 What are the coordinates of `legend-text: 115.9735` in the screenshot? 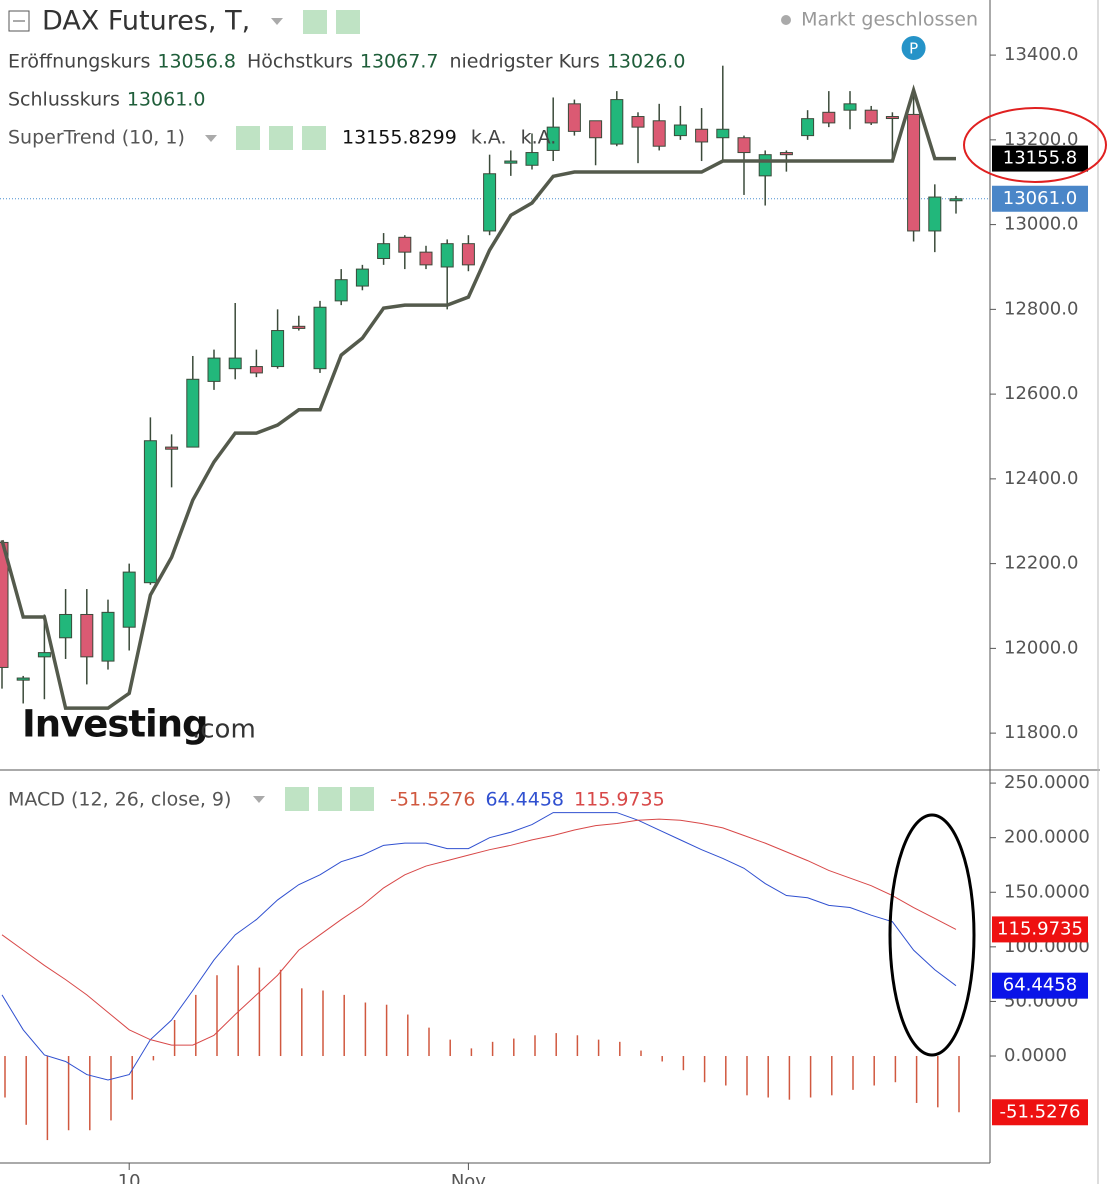 It's located at (619, 800).